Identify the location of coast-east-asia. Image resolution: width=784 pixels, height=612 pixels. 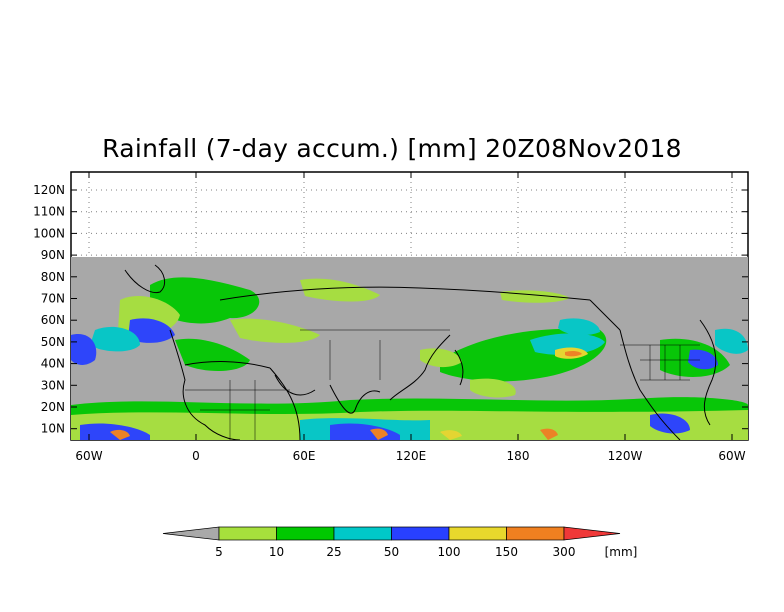
(420, 367).